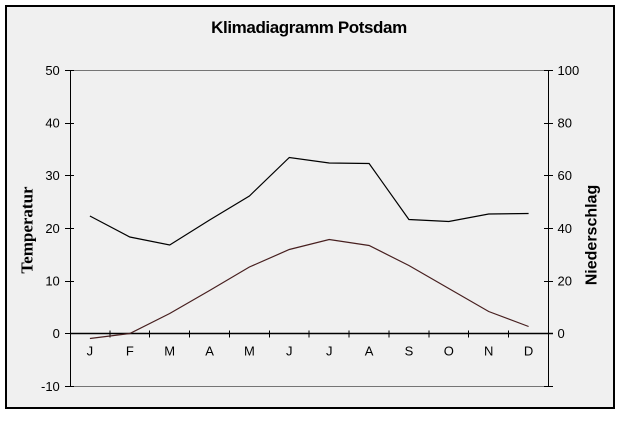 Image resolution: width=621 pixels, height=422 pixels. I want to click on svg-text: 50, so click(52, 70).